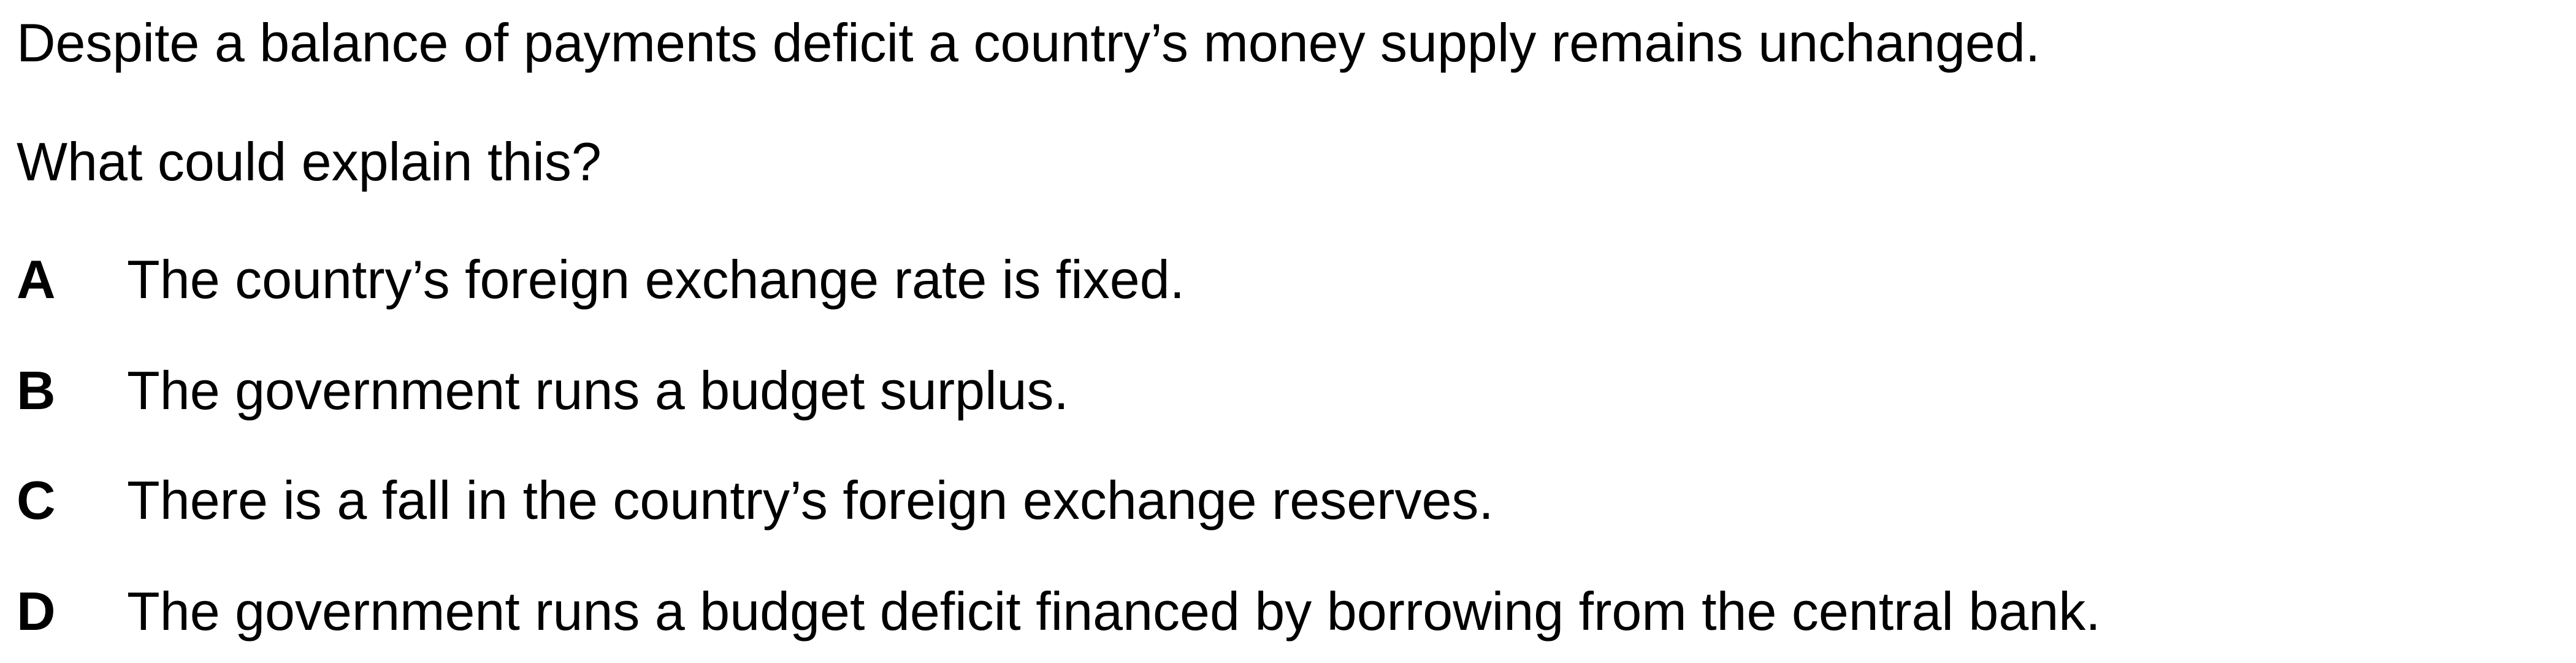 The height and width of the screenshot is (663, 2576). Describe the element at coordinates (36, 611) in the screenshot. I see `option-letter: D` at that location.